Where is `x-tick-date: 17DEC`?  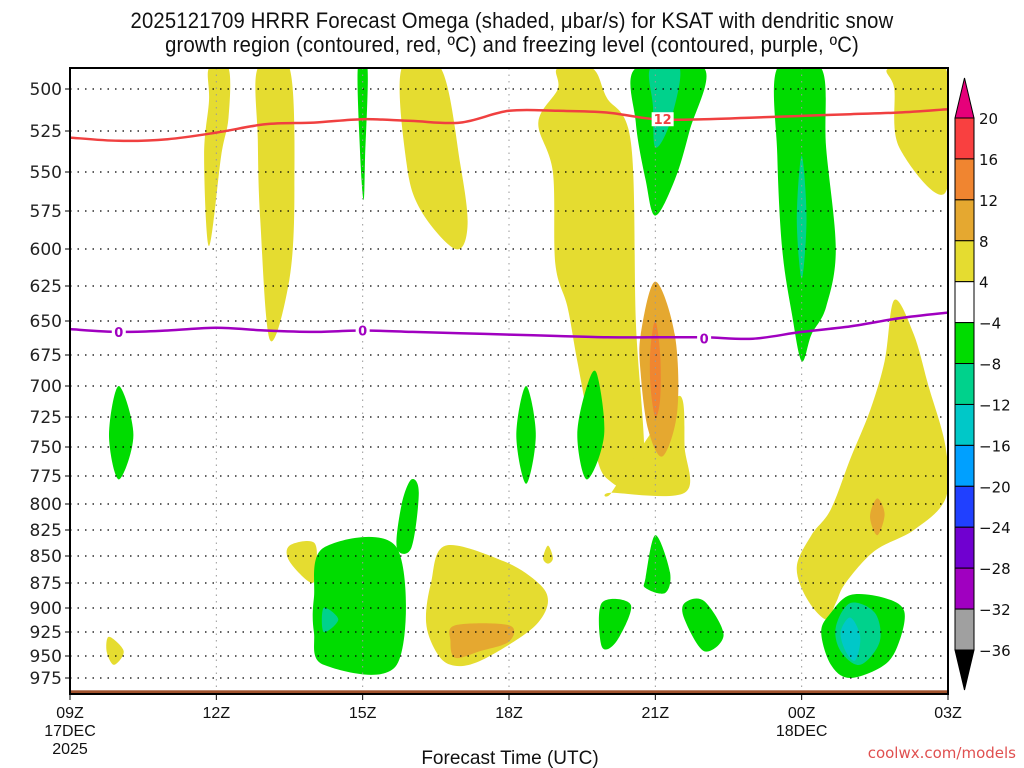
x-tick-date: 17DEC is located at coordinates (70, 731).